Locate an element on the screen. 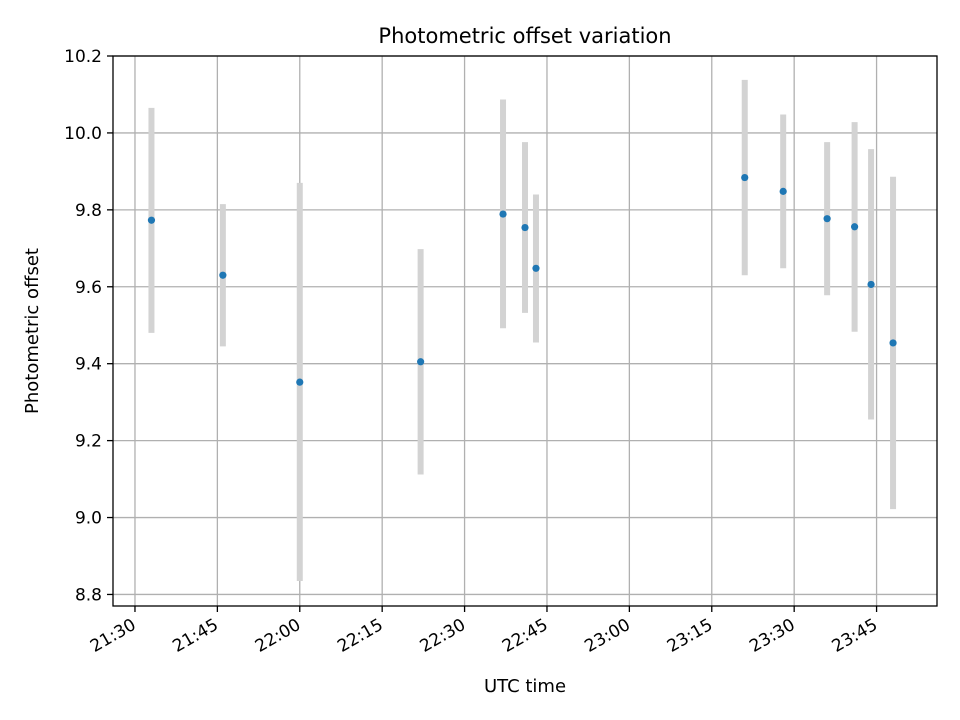  y-tick-label: 9.2 is located at coordinates (88, 442).